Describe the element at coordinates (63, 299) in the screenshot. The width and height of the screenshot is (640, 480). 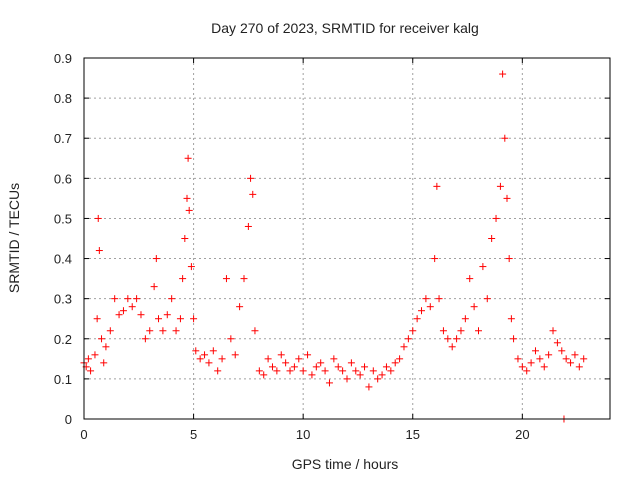
I see `y-tick-label: 0.3` at that location.